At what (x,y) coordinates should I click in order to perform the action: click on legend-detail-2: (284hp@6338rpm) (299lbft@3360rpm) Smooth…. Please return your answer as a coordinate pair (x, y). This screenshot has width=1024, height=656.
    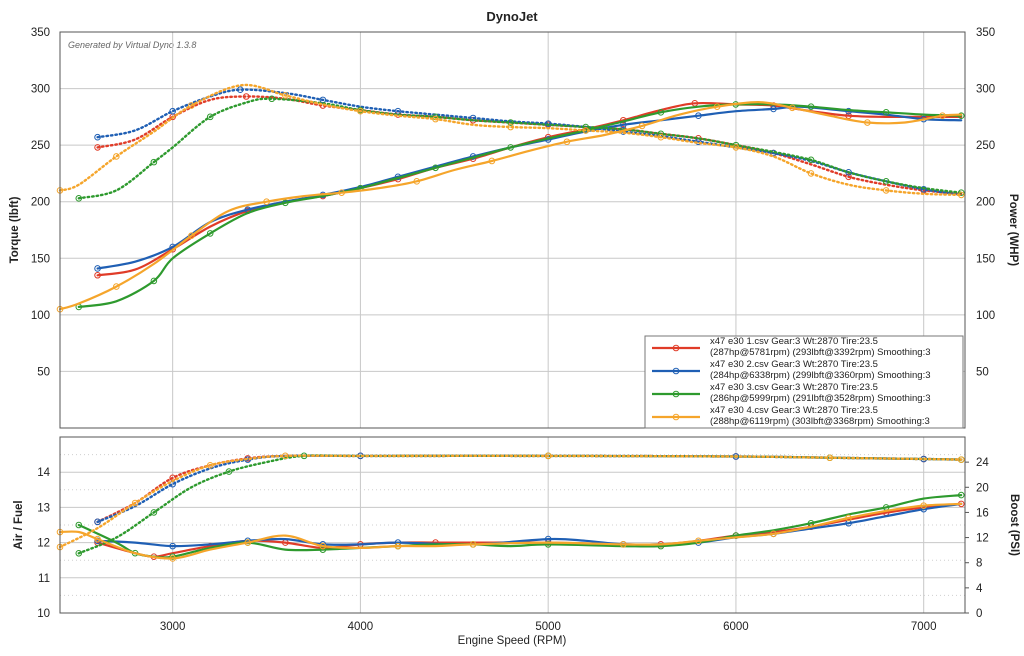
    Looking at the image, I should click on (820, 375).